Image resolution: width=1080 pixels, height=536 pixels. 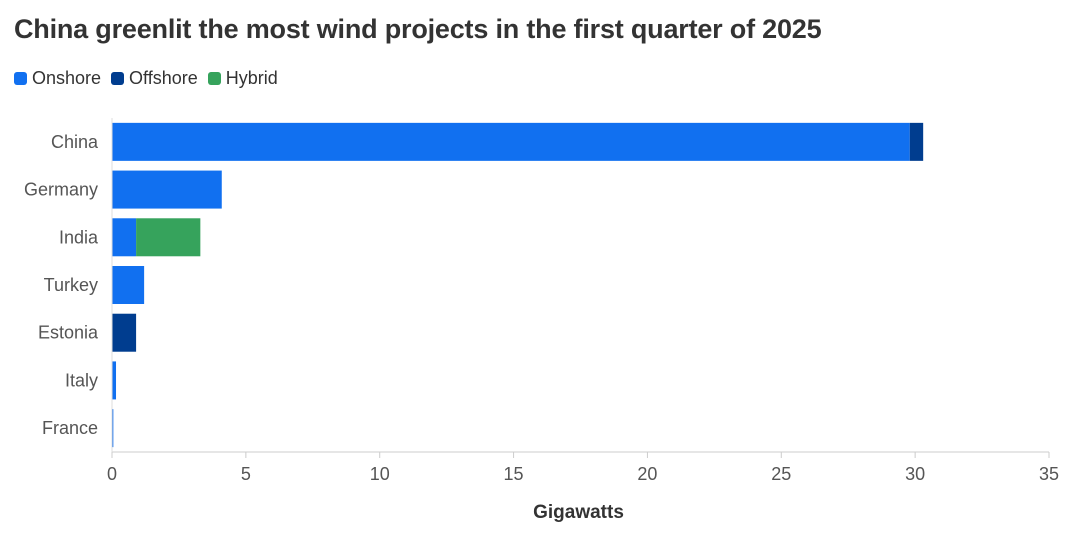 What do you see at coordinates (1049, 474) in the screenshot?
I see `x-tick-label-35: 35` at bounding box center [1049, 474].